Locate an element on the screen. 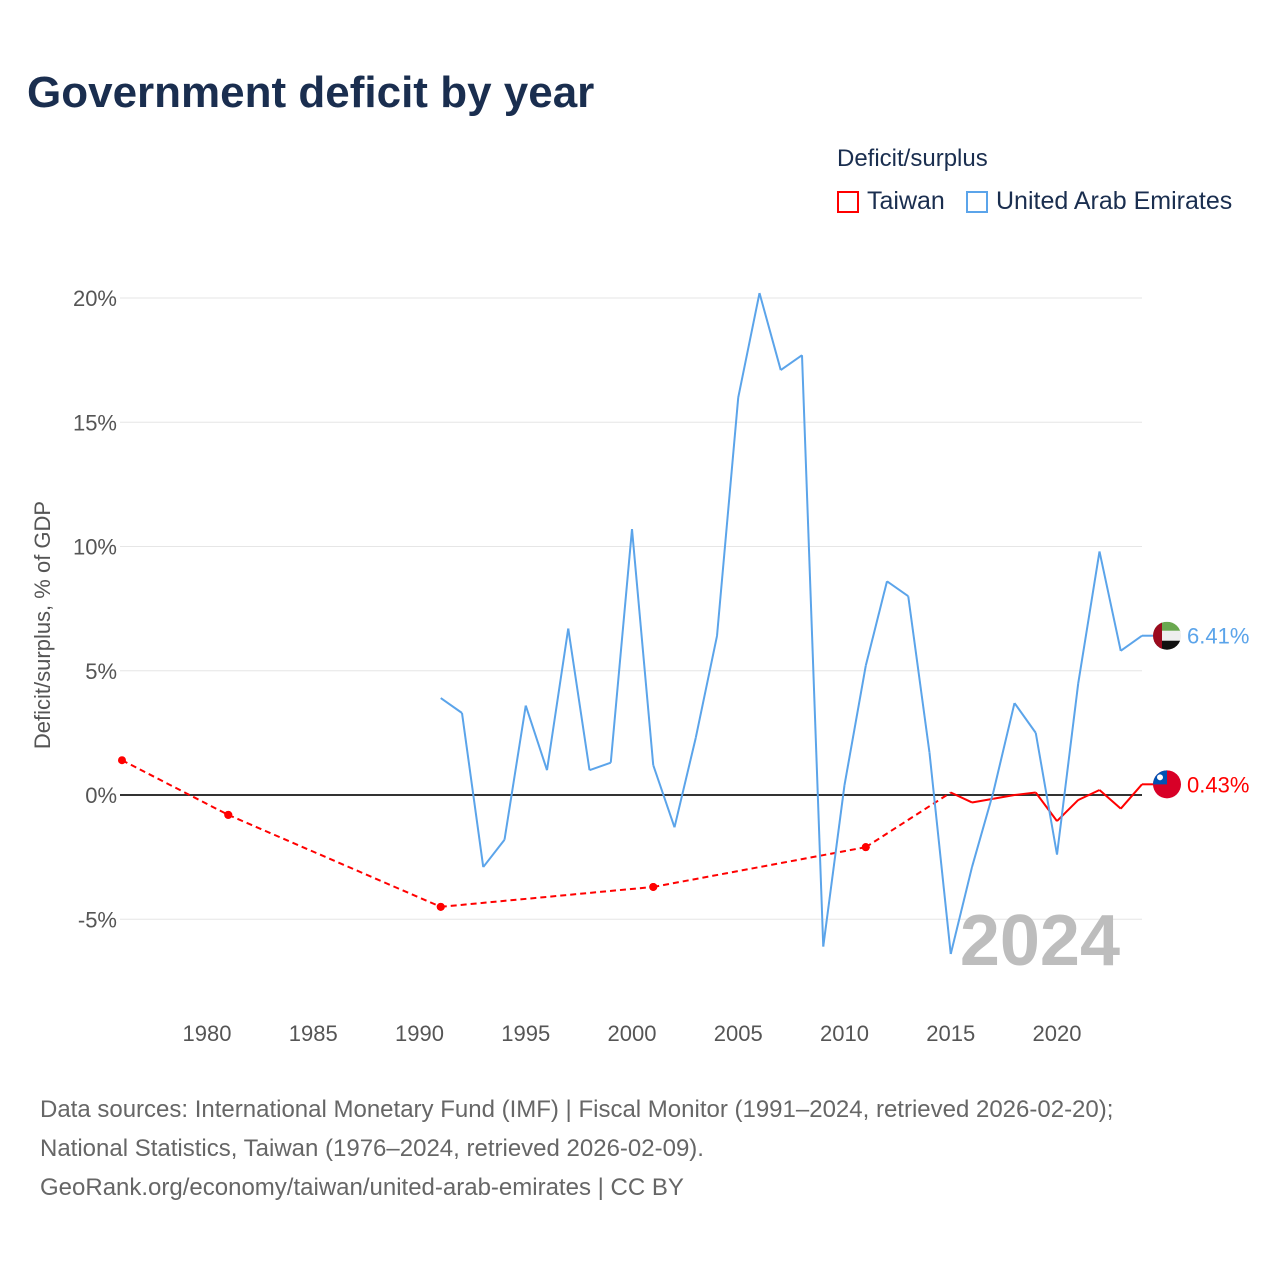  y-tick-label: -5% is located at coordinates (97, 919).